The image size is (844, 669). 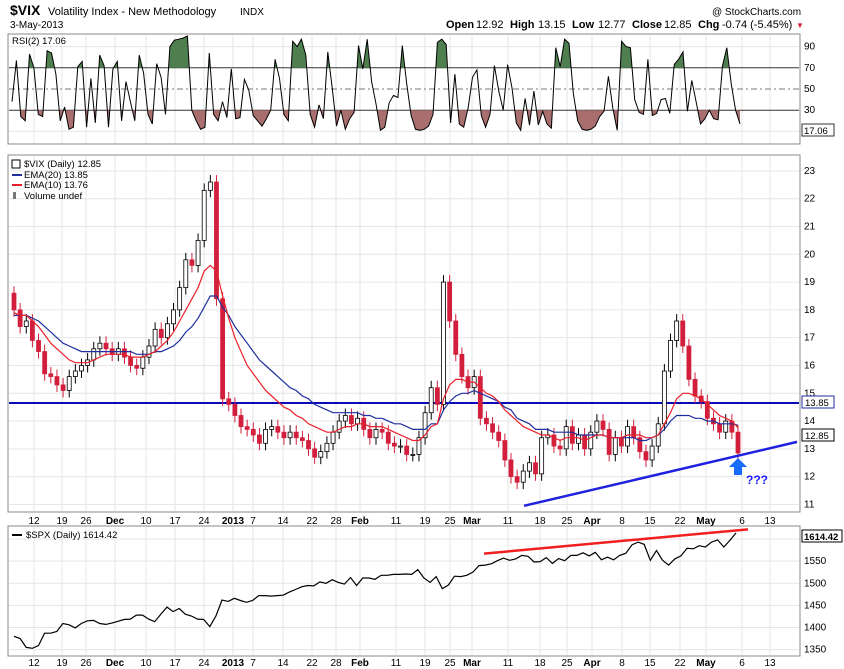 I want to click on spx-ytick: 1500, so click(x=815, y=583).